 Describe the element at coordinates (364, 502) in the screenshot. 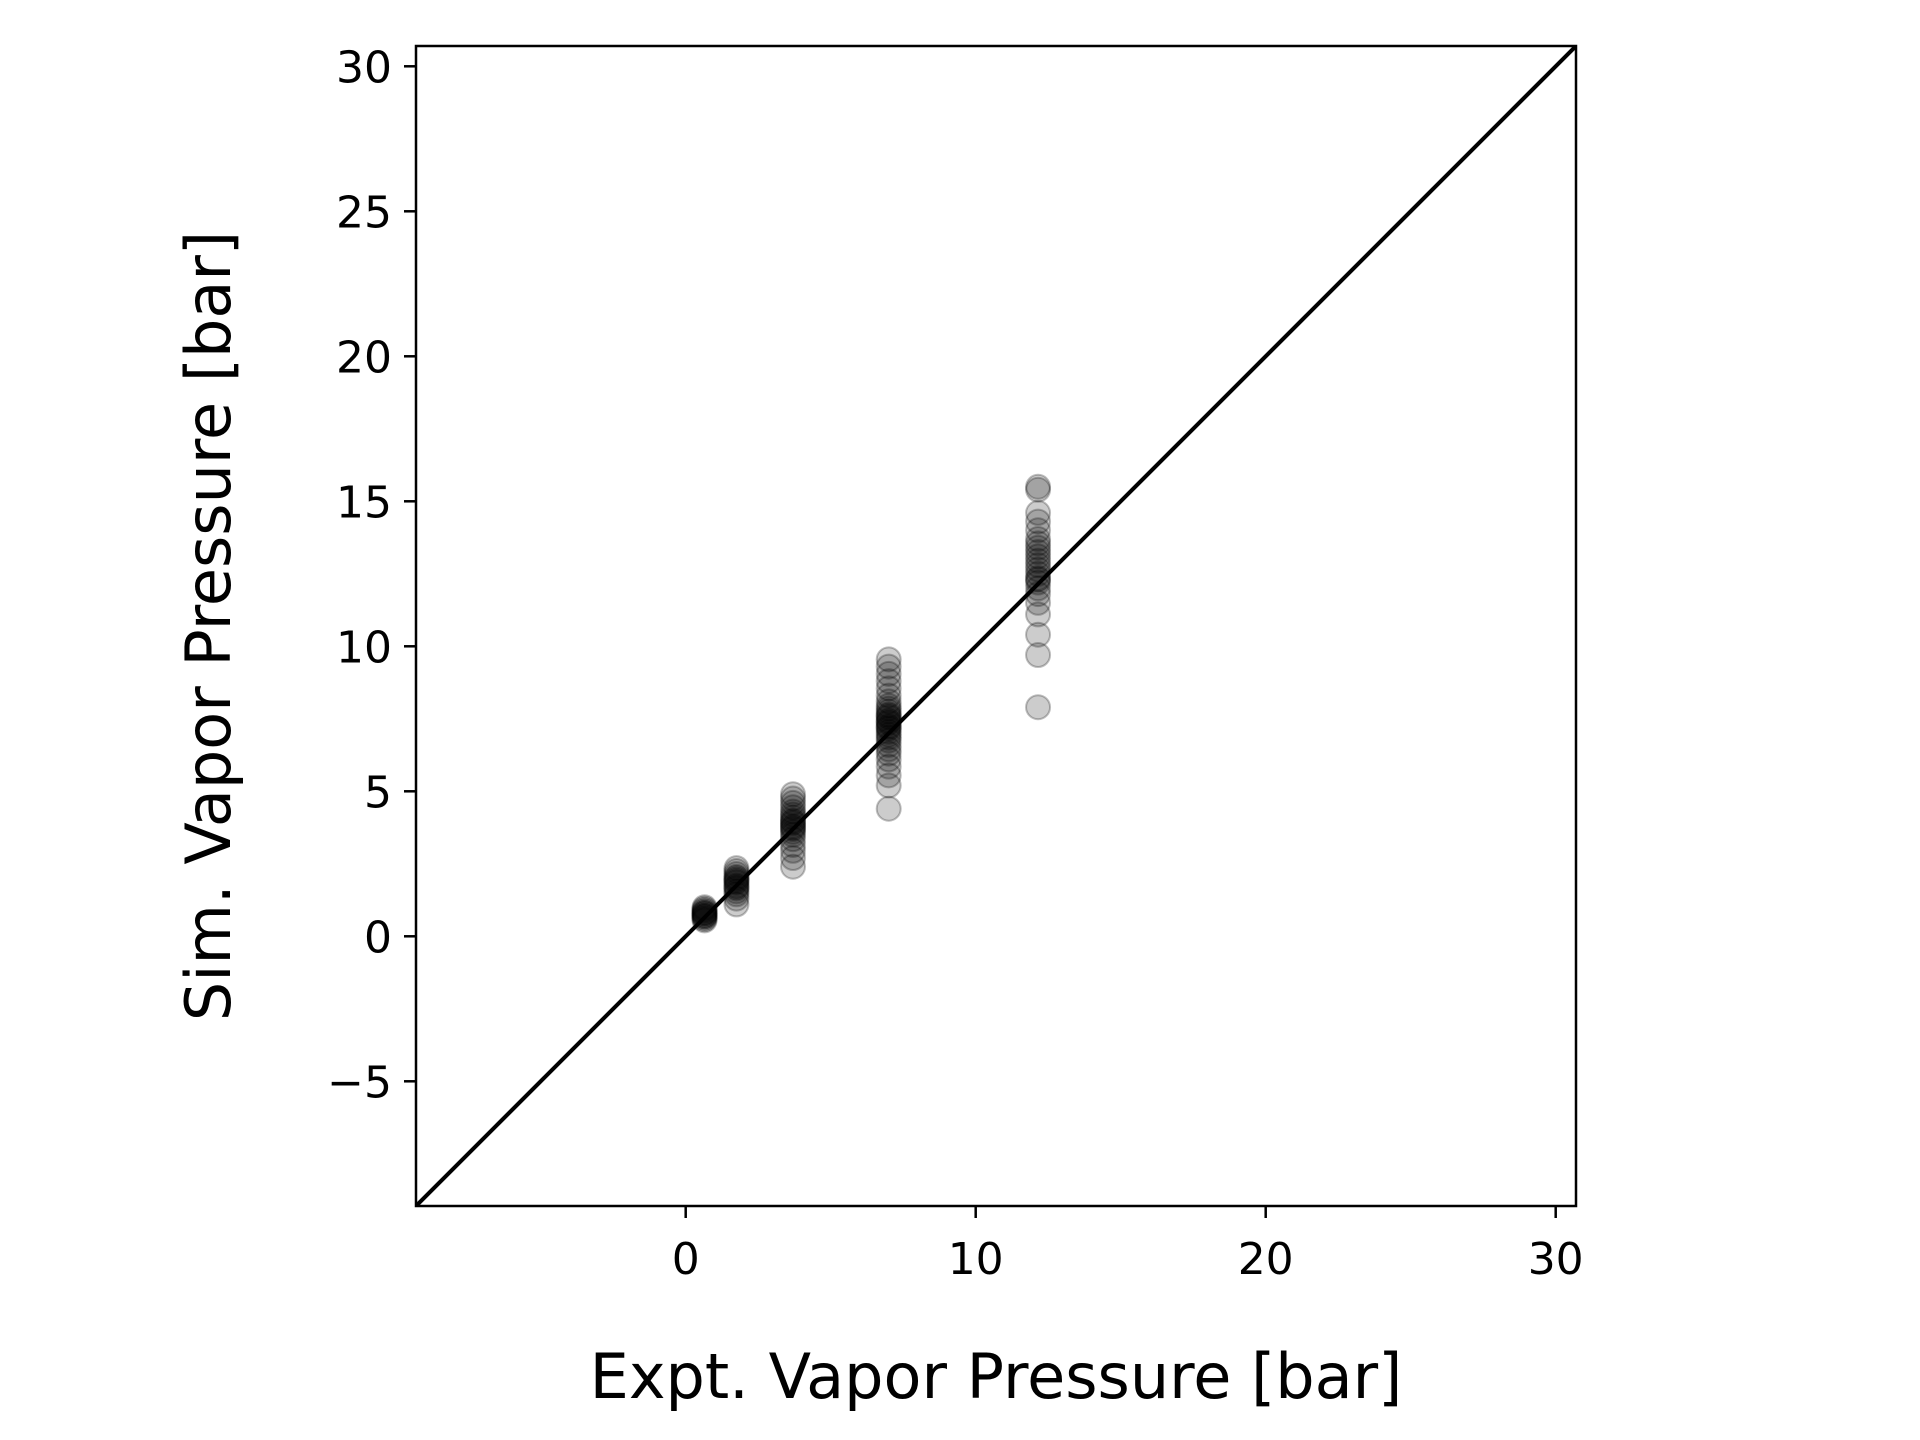

I see `y-tick-label: 15` at that location.